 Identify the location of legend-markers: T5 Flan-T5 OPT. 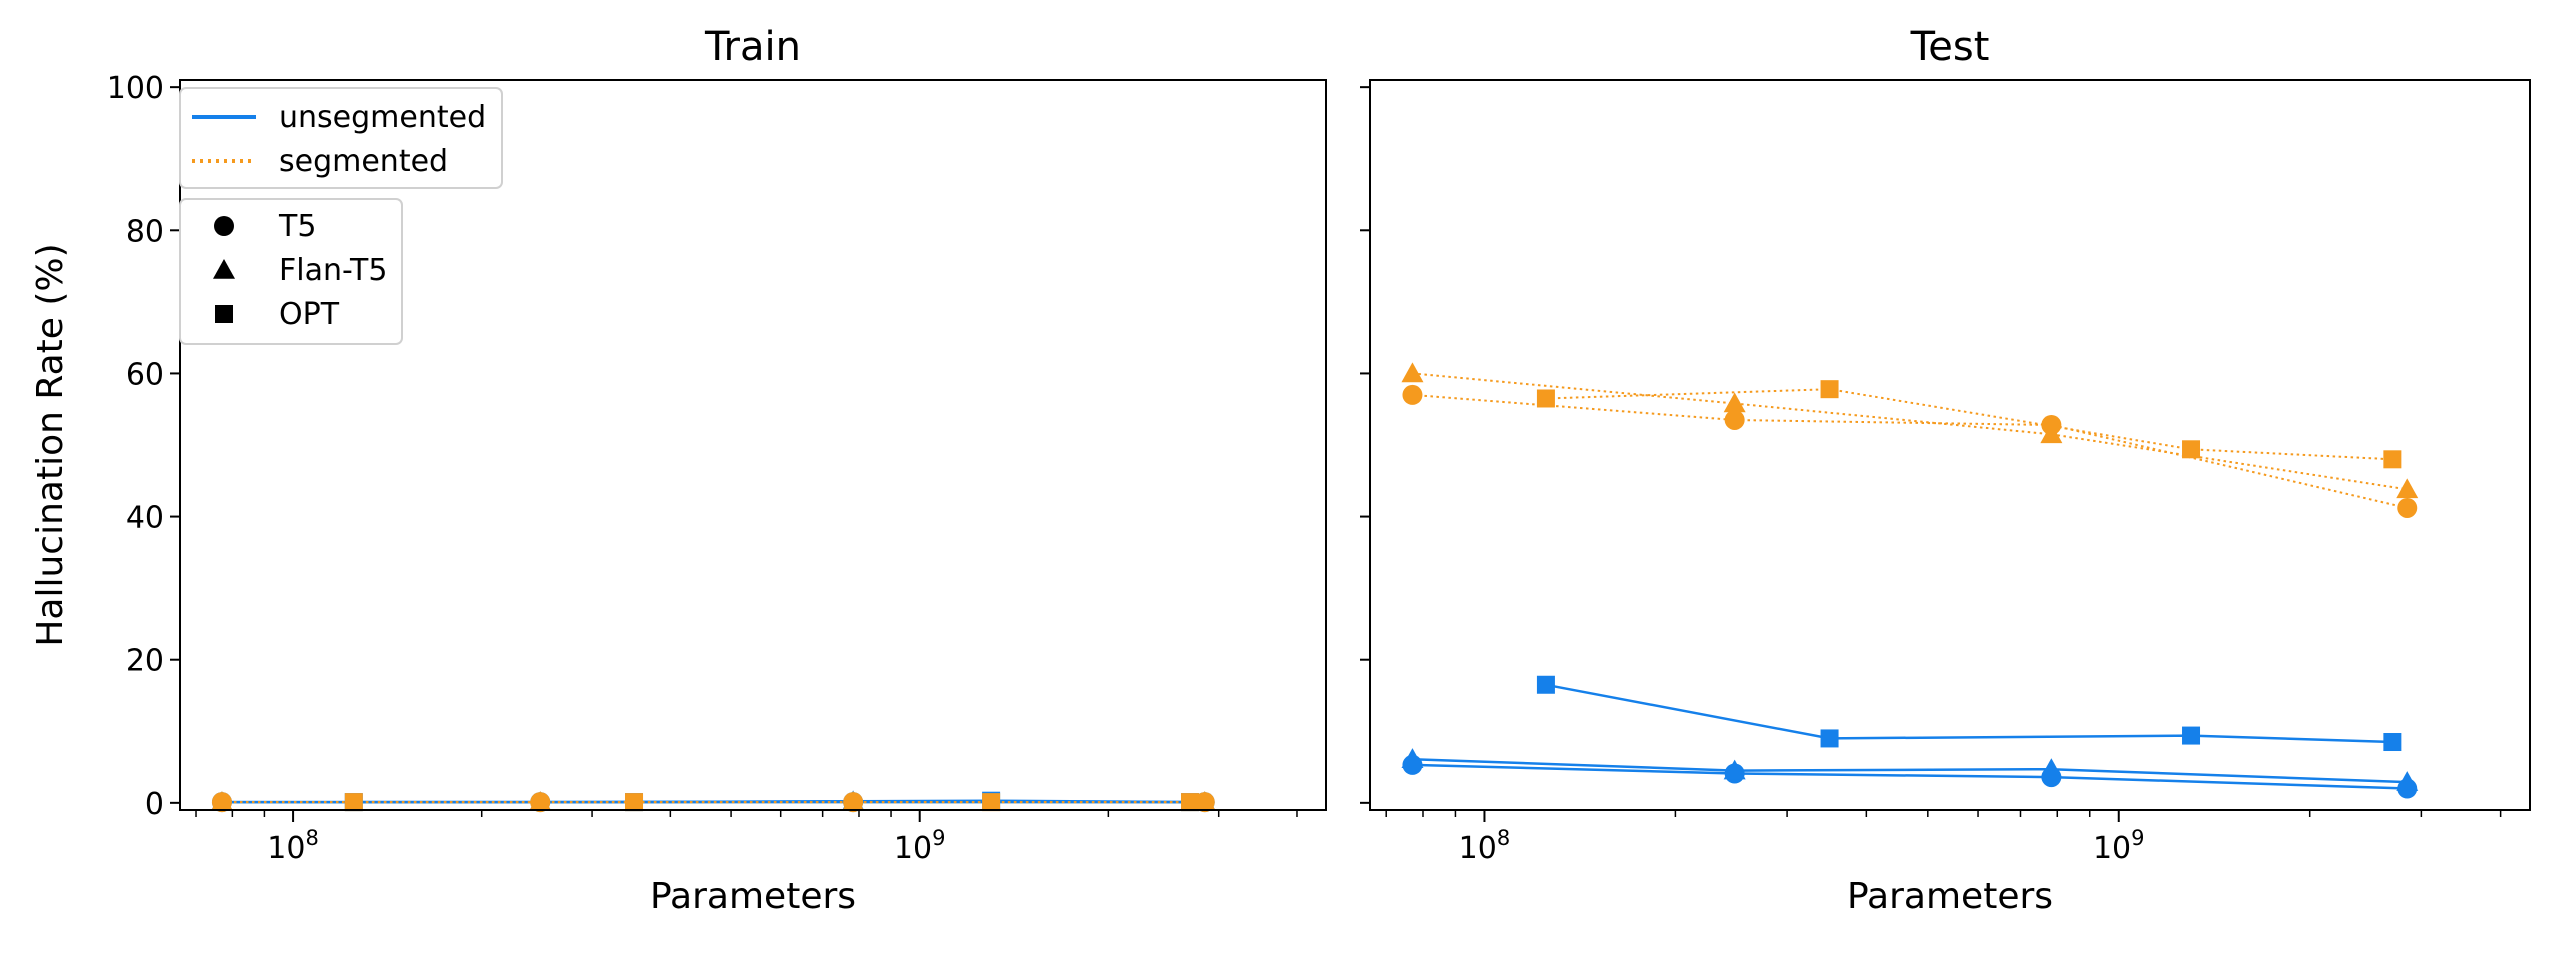
(291, 271).